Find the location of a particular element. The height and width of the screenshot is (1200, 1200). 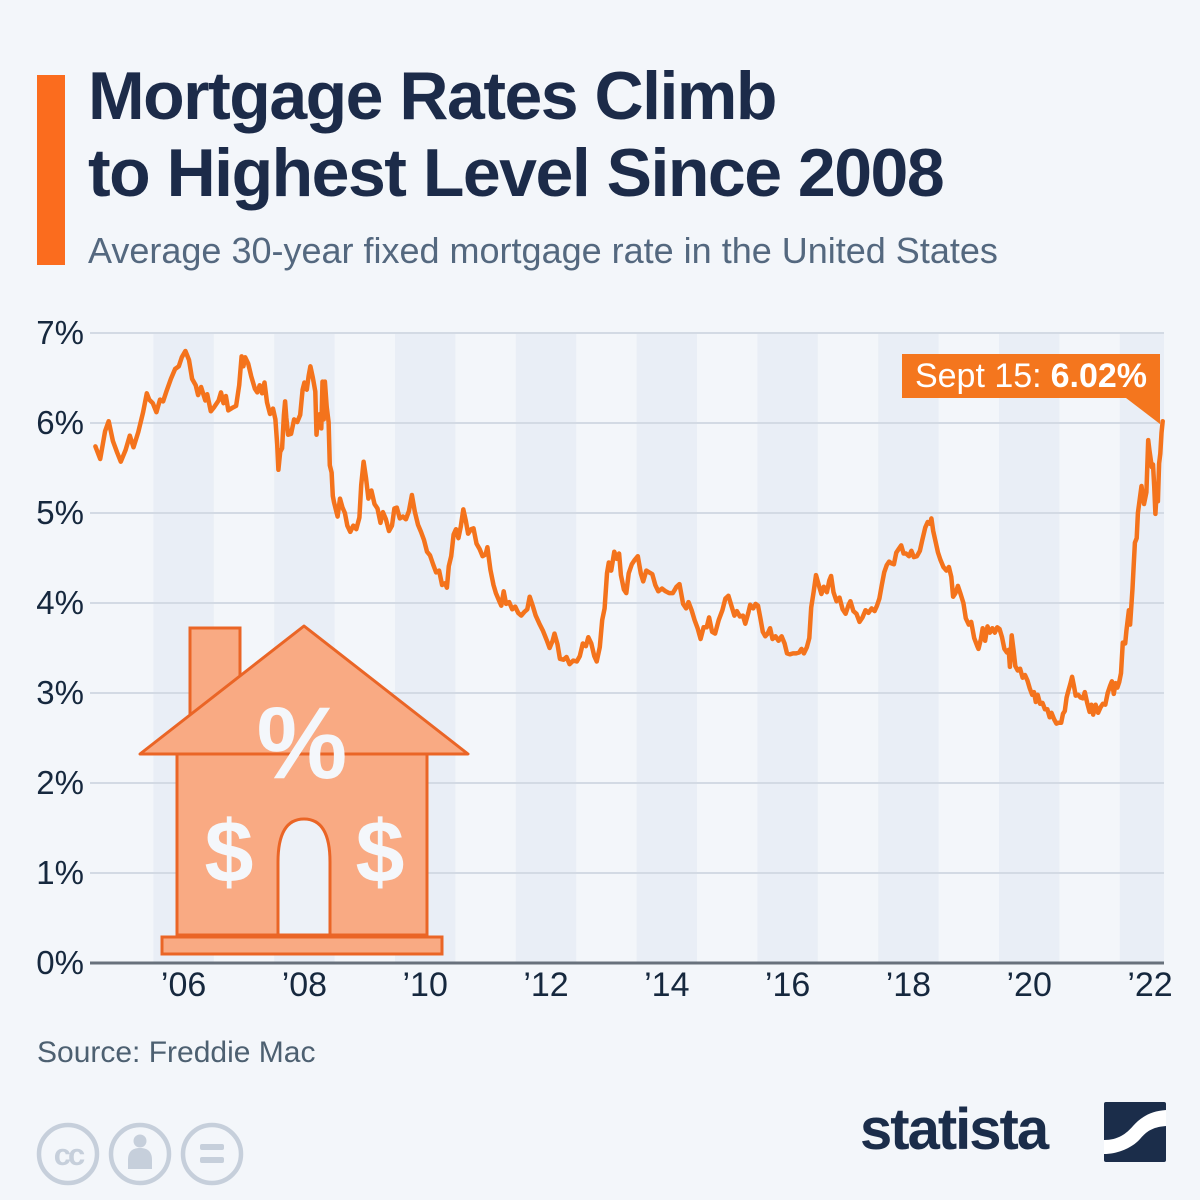

annotation-date: Sept 15: is located at coordinates (978, 375).